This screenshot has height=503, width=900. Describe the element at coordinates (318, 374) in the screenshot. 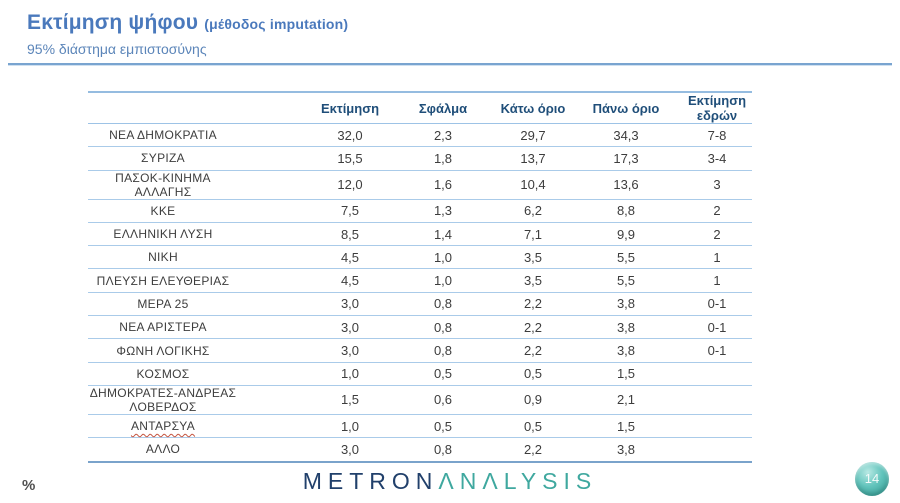

I see `estimate-cell: 1,0` at that location.